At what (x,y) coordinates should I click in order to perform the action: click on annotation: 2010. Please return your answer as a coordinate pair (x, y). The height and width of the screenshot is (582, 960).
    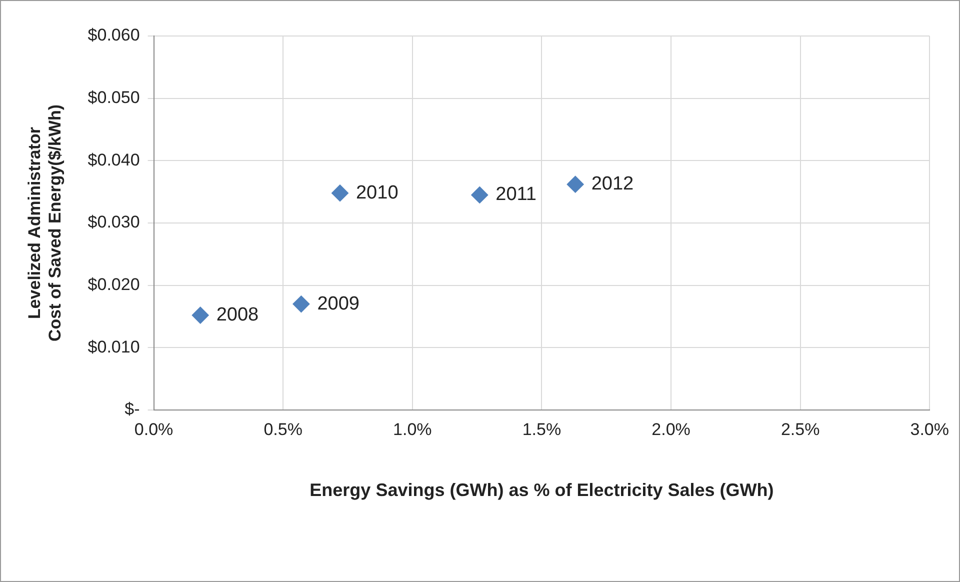
    Looking at the image, I should click on (377, 193).